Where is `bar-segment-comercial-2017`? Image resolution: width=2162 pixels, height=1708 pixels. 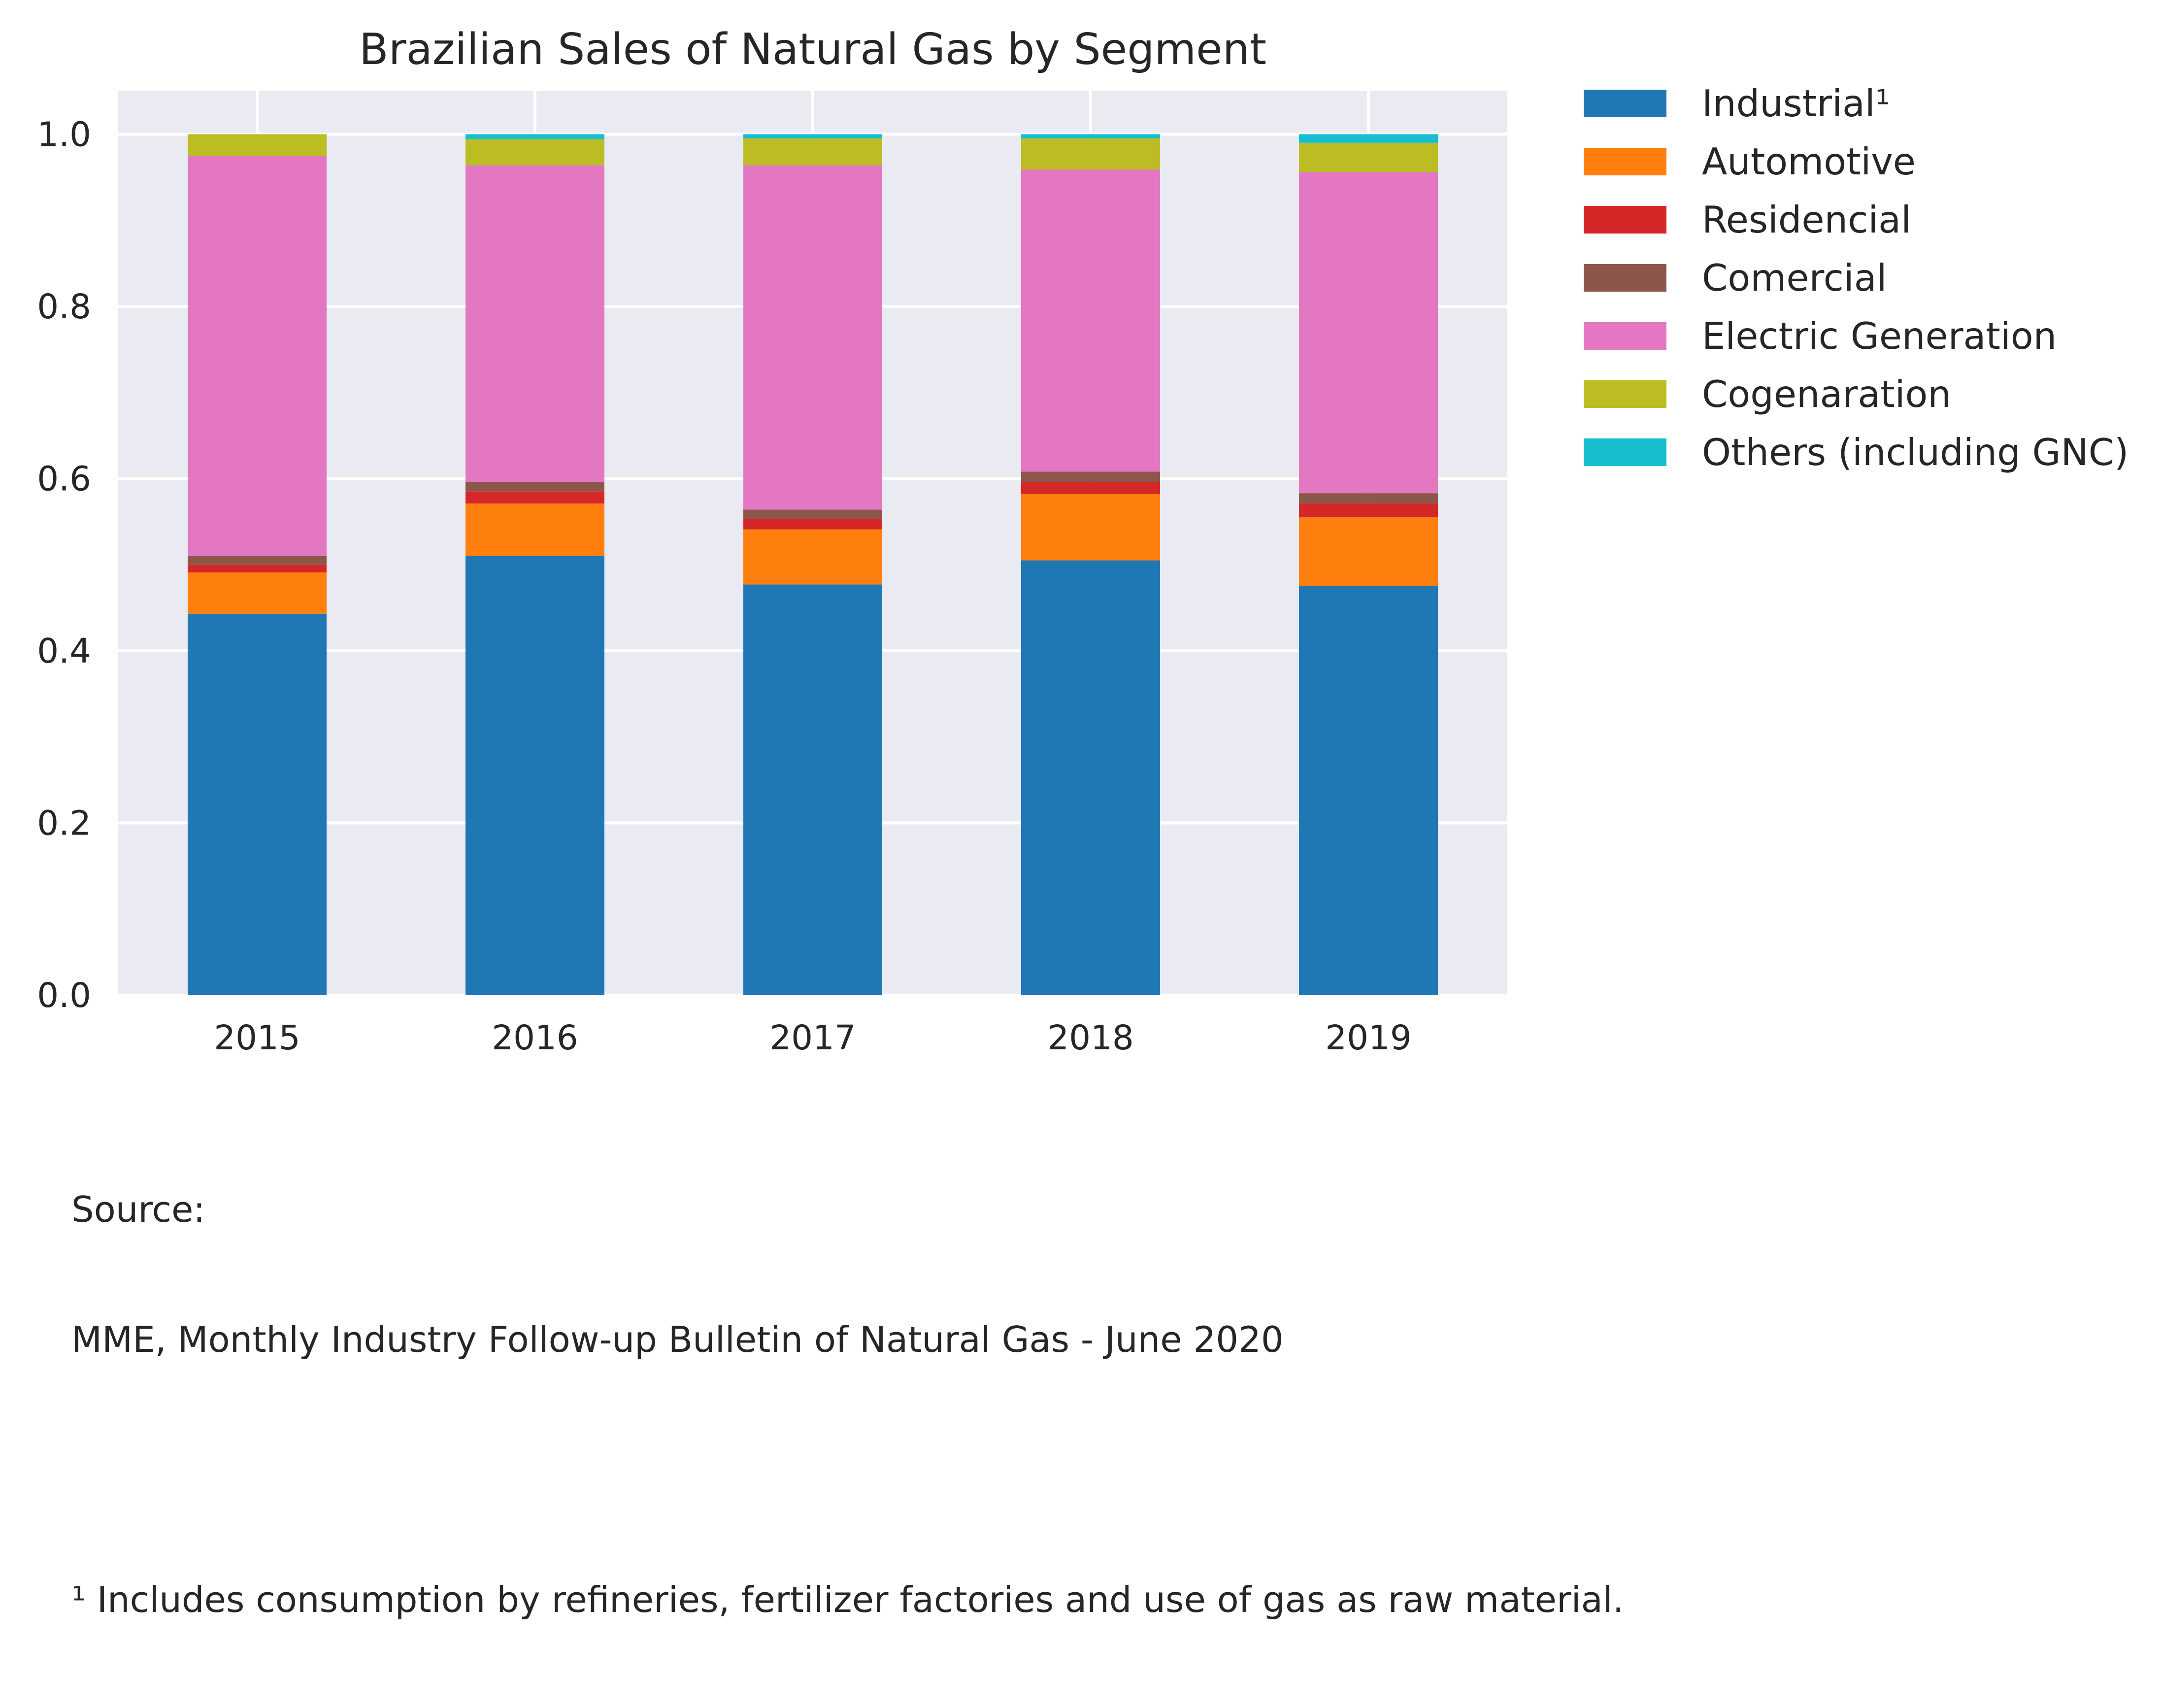 bar-segment-comercial-2017 is located at coordinates (812, 514).